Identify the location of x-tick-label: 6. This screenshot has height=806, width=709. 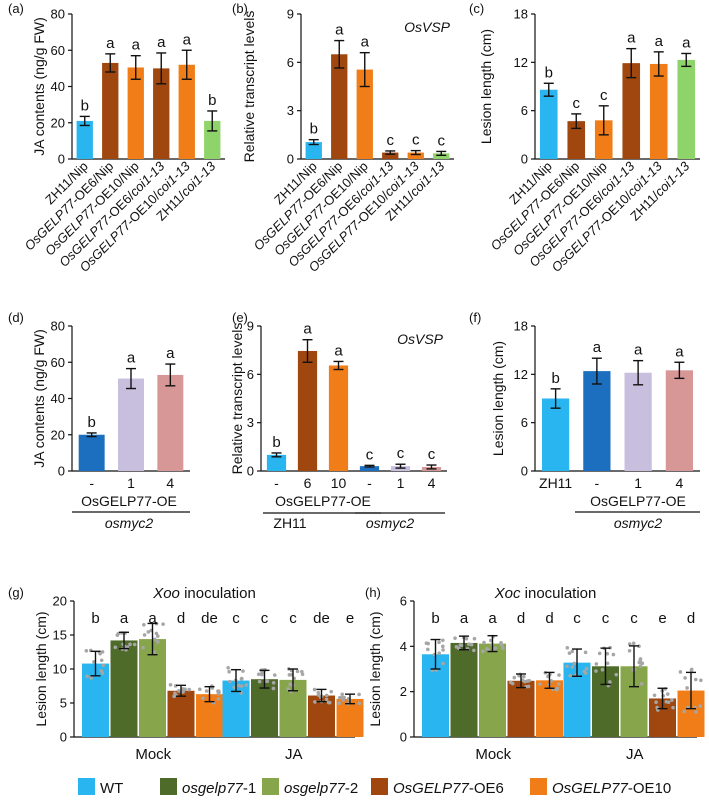
(308, 483).